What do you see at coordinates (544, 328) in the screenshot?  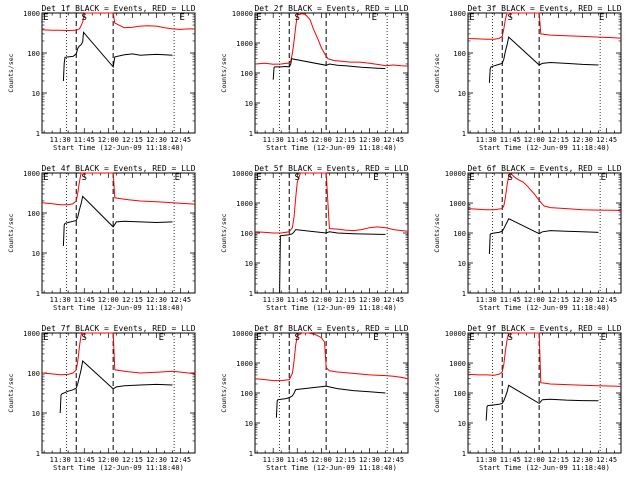 I see `panel-title: Det 9f BLACK = Events, RED = LLD` at bounding box center [544, 328].